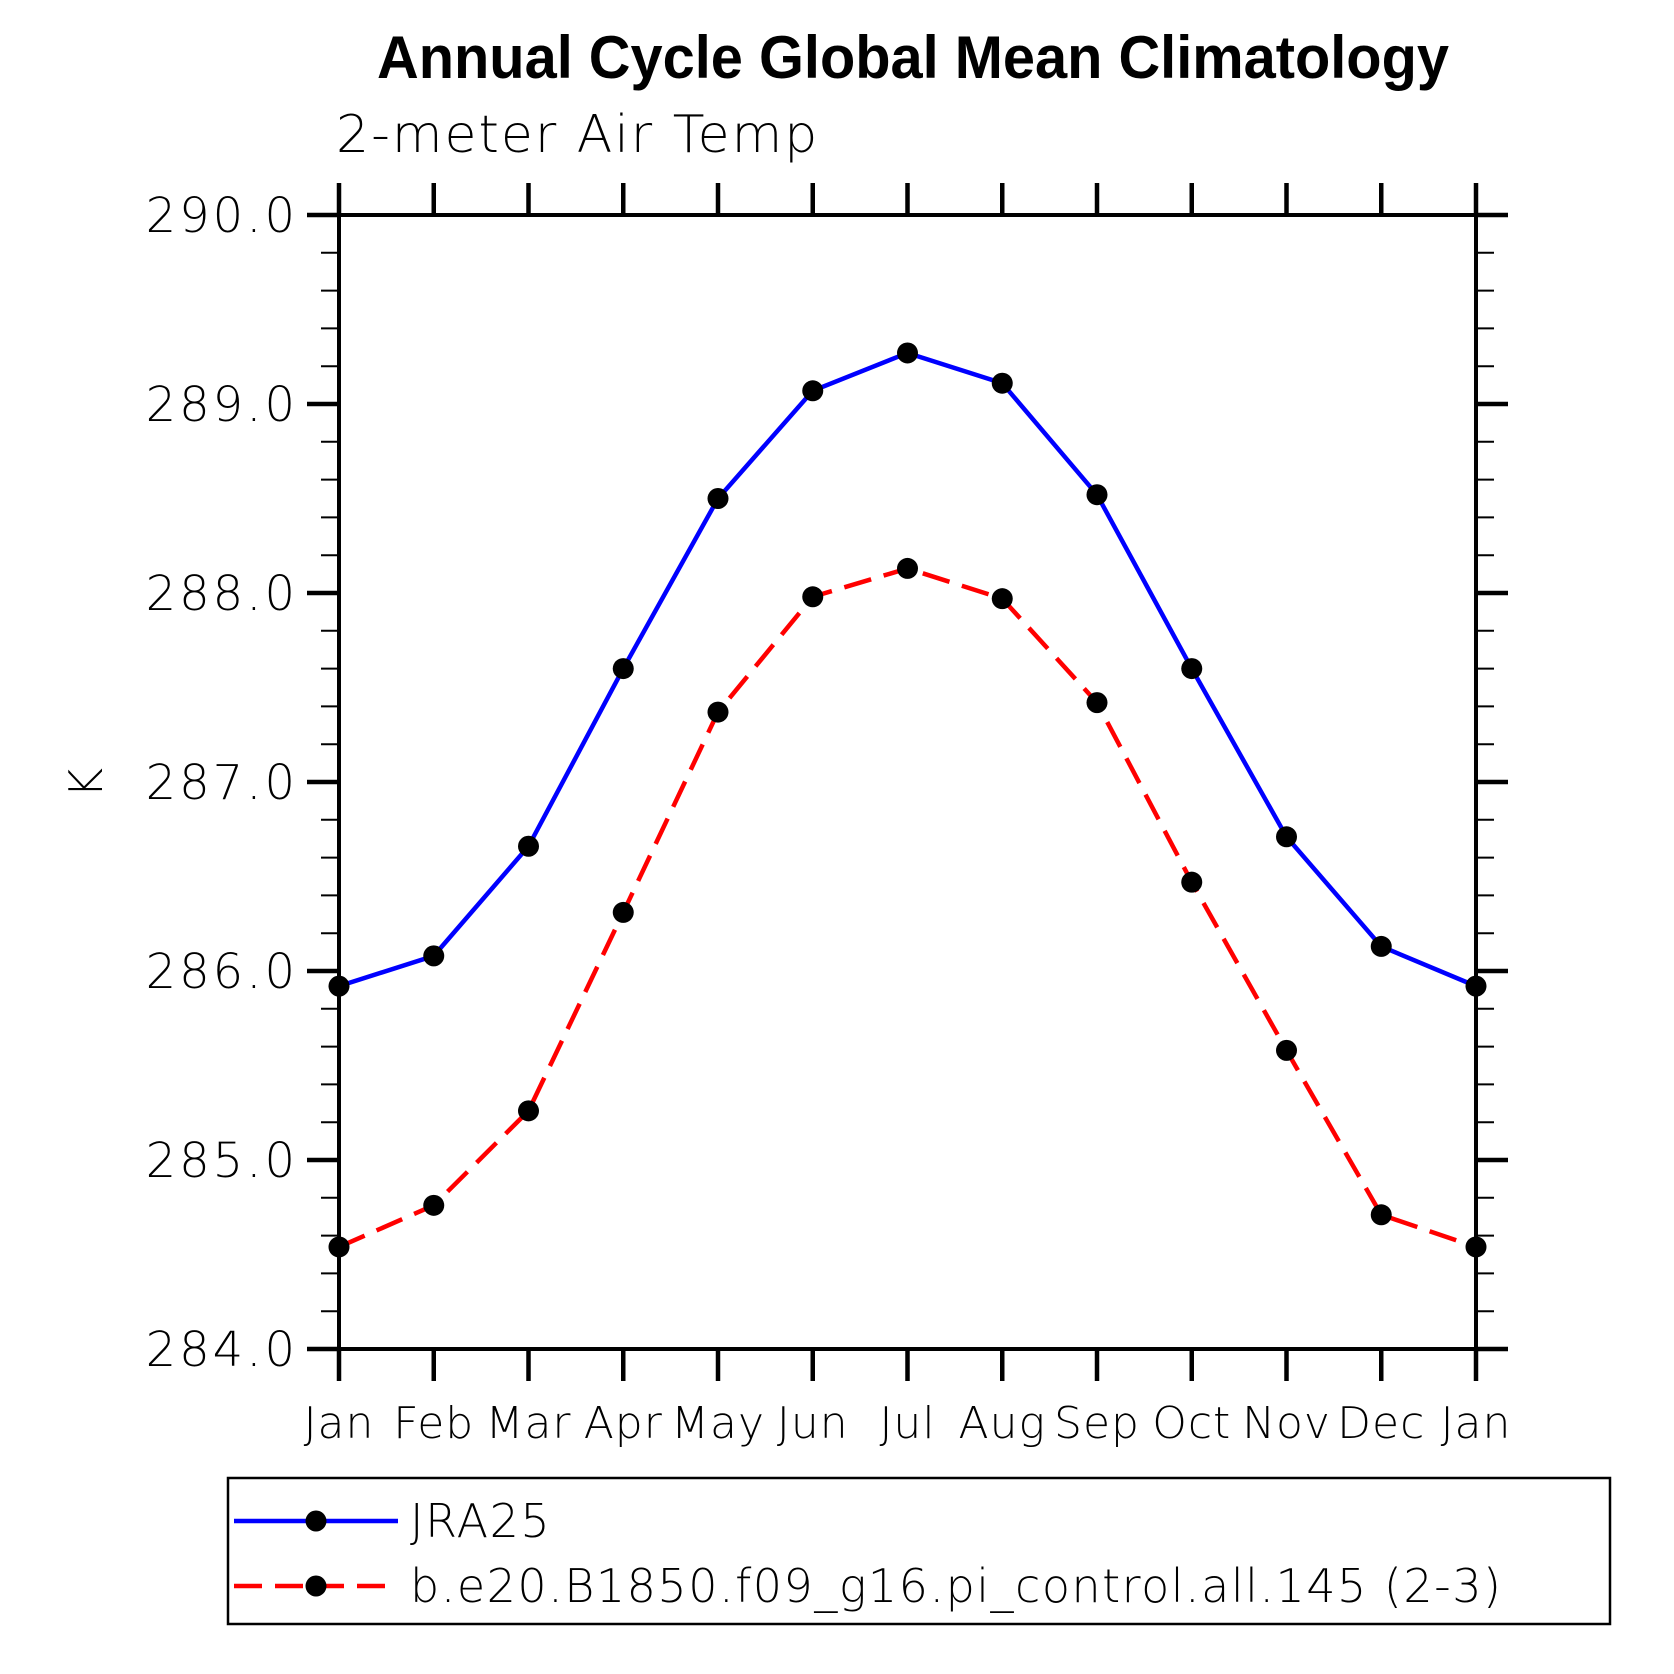 This screenshot has height=1674, width=1674. What do you see at coordinates (718, 1423) in the screenshot?
I see `x-tick-label: May` at bounding box center [718, 1423].